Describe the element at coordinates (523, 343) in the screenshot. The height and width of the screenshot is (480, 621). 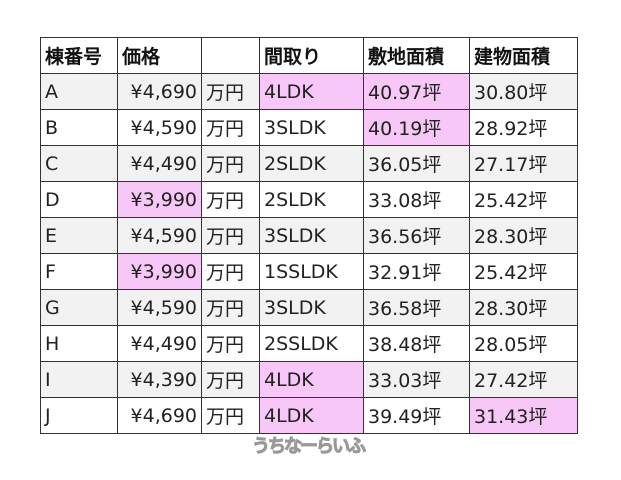
I see `cell-building-area: 28.05坪` at that location.